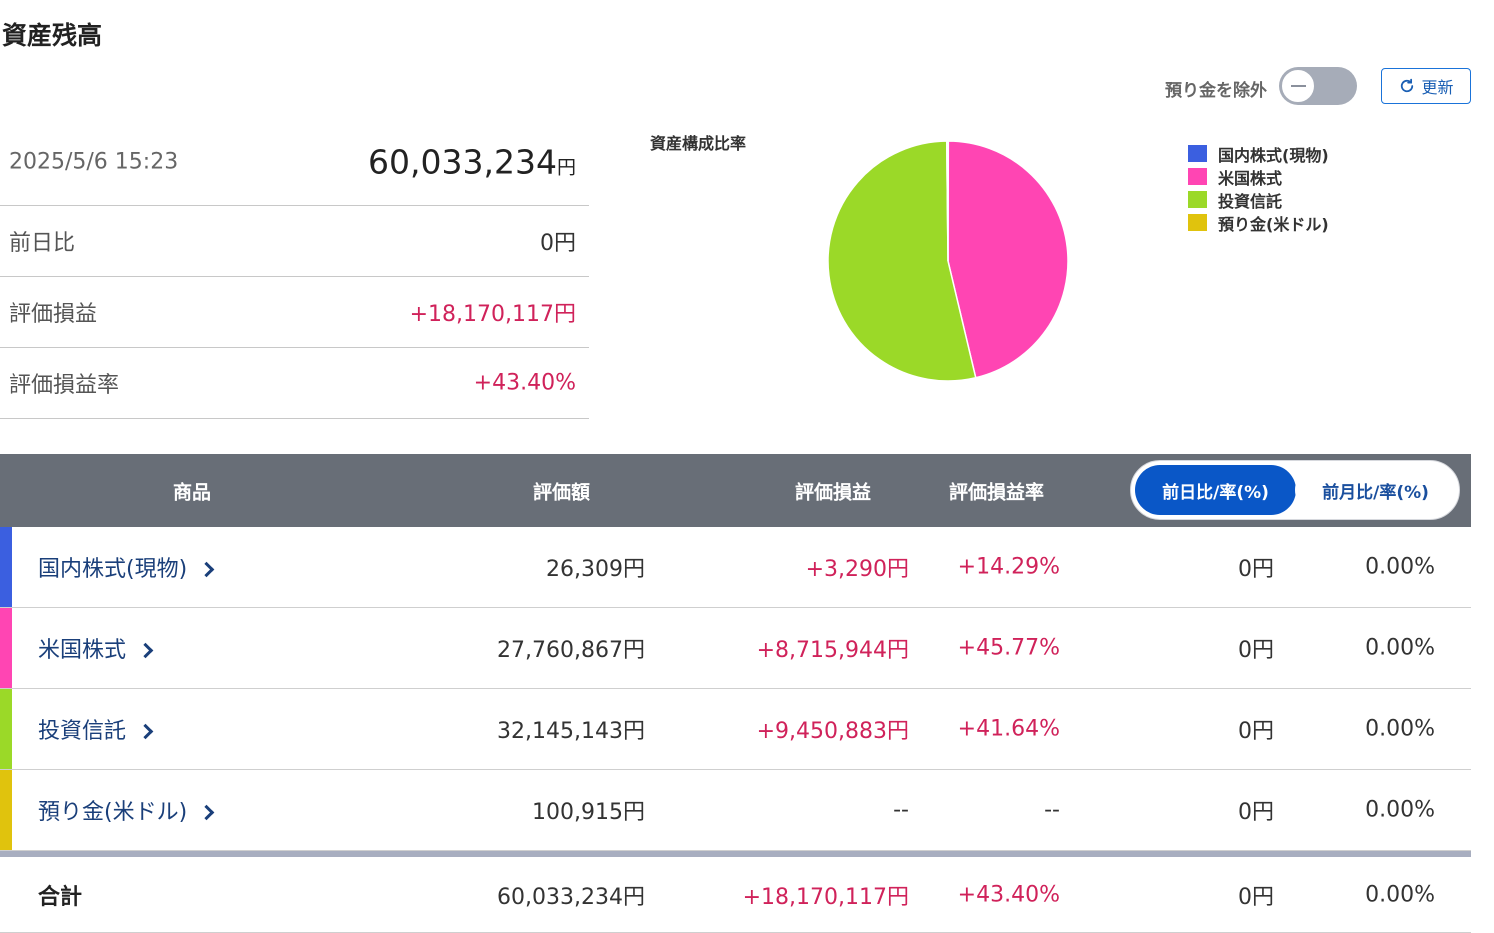 The height and width of the screenshot is (933, 1494). Describe the element at coordinates (492, 314) in the screenshot. I see `summary-value: +18,170,117円` at that location.